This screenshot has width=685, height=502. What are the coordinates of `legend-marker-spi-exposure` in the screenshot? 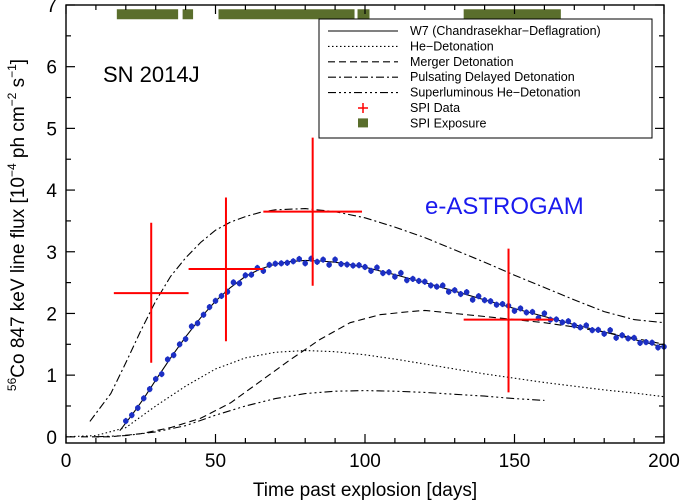 It's located at (363, 123).